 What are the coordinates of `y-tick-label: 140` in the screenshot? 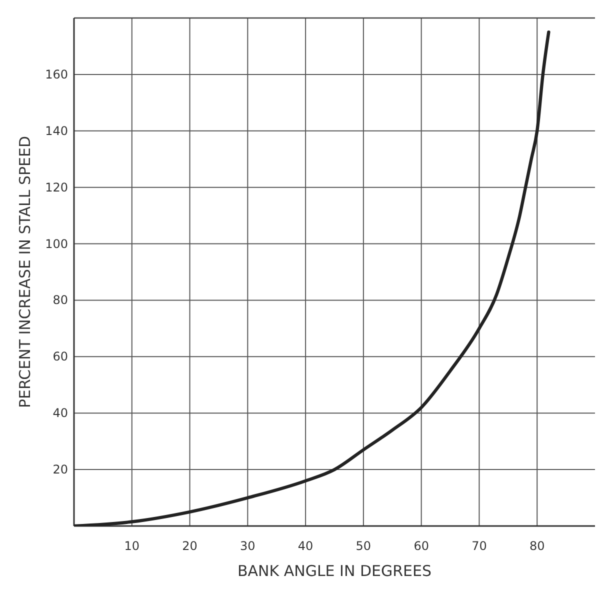 It's located at (56, 131).